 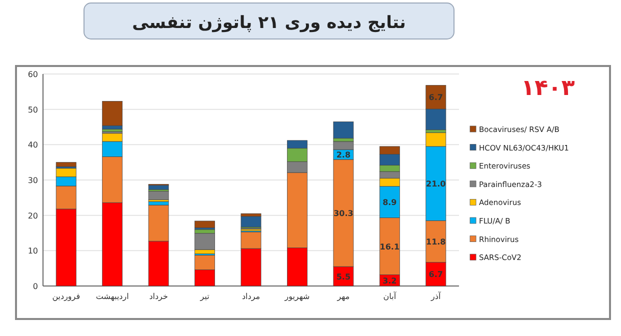 What do you see at coordinates (343, 296) in the screenshot?
I see `x-tick-label: مهر` at bounding box center [343, 296].